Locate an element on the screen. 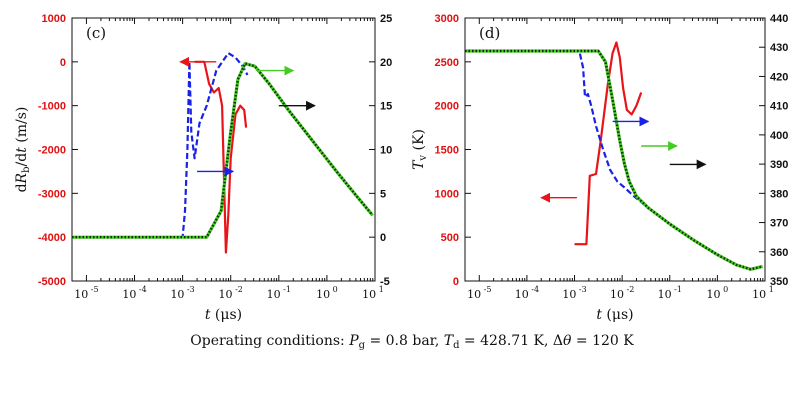 This screenshot has width=804, height=405. caption-pg-sub: g is located at coordinates (362, 345).